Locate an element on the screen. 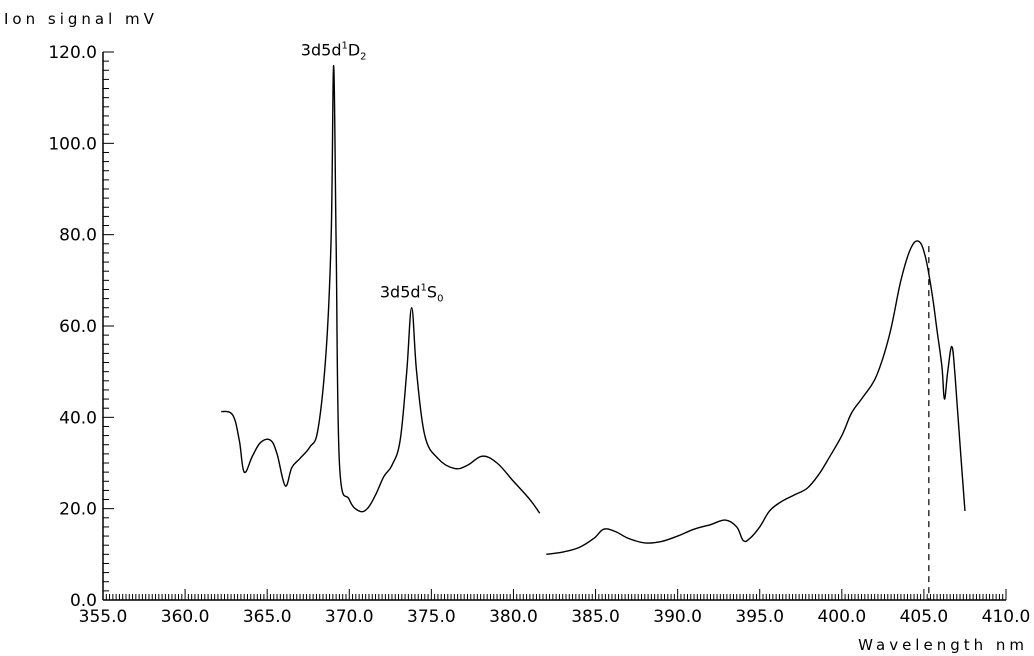  y-axis-title: Ion signal mV is located at coordinates (81, 19).